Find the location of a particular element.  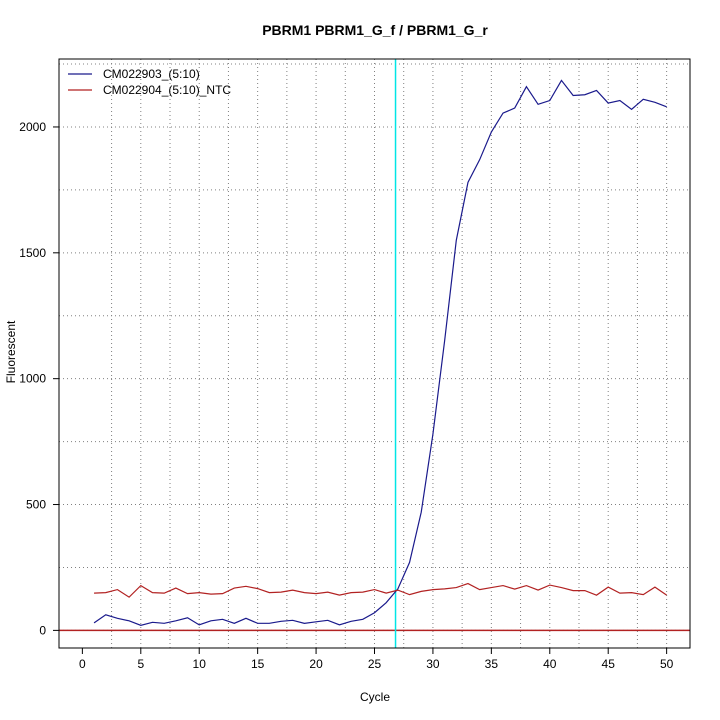

y-tick-label: 1000 is located at coordinates (32, 379).